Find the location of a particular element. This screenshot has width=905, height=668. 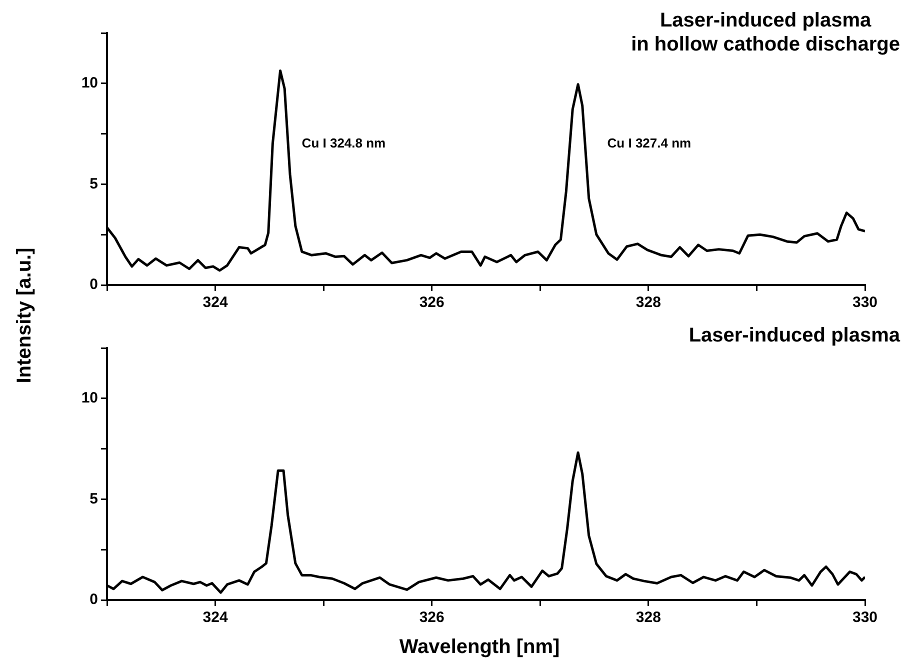

chart-title: Laser-induced plasma is located at coordinates (794, 335).